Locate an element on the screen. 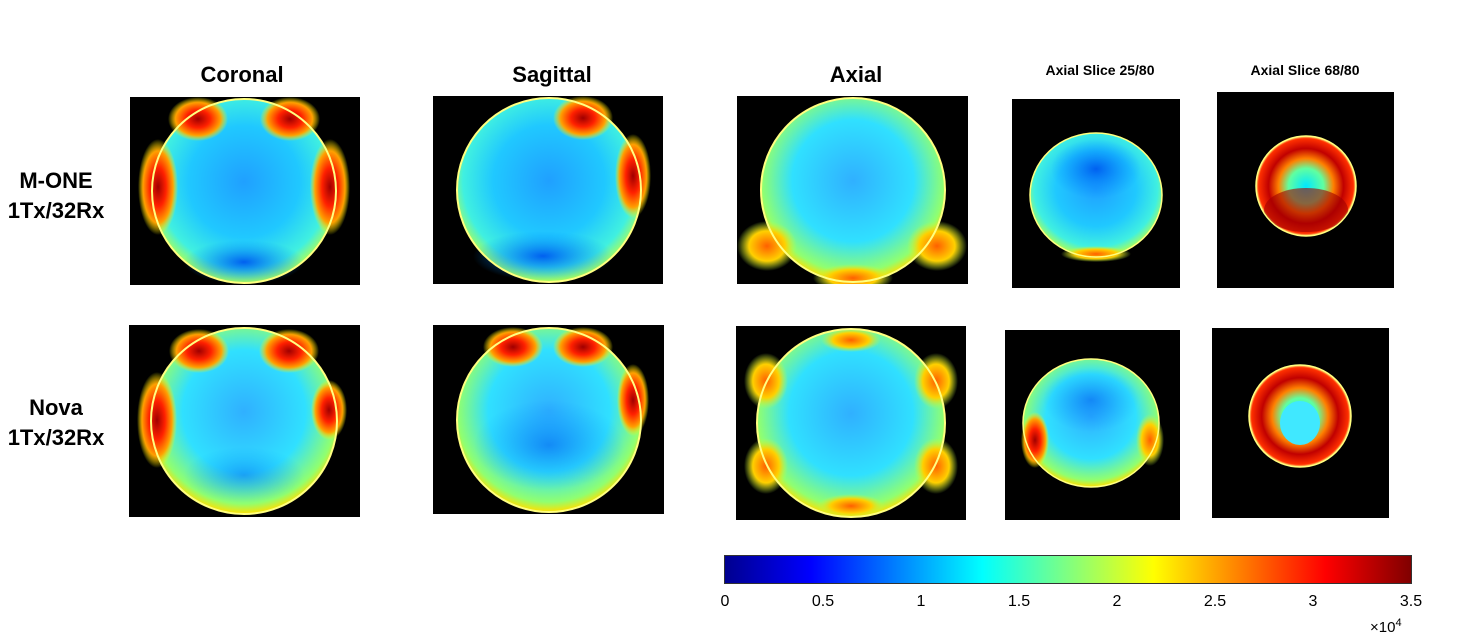 The image size is (1472, 644). colorbar-exponent-base: ×10 is located at coordinates (1383, 627).